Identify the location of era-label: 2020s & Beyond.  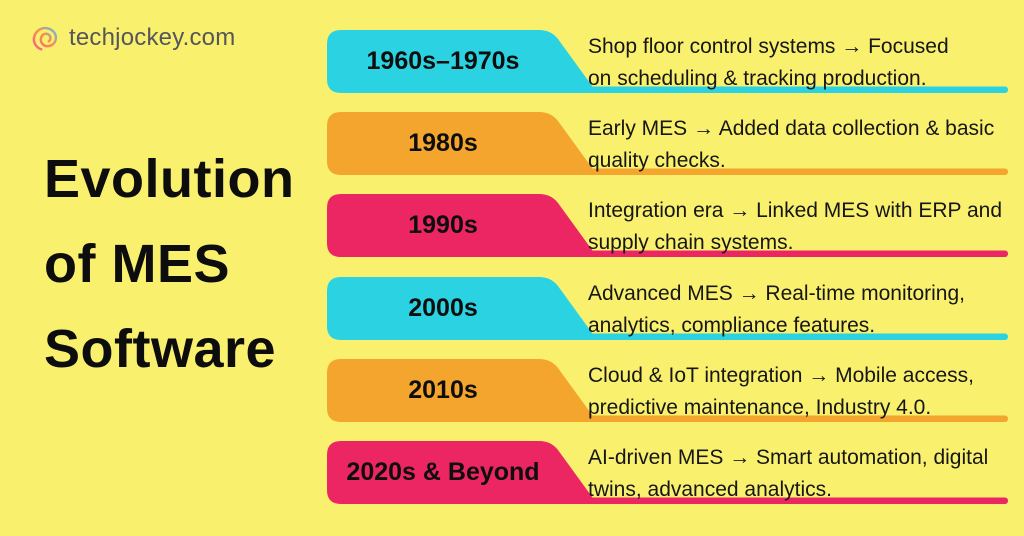
(443, 472).